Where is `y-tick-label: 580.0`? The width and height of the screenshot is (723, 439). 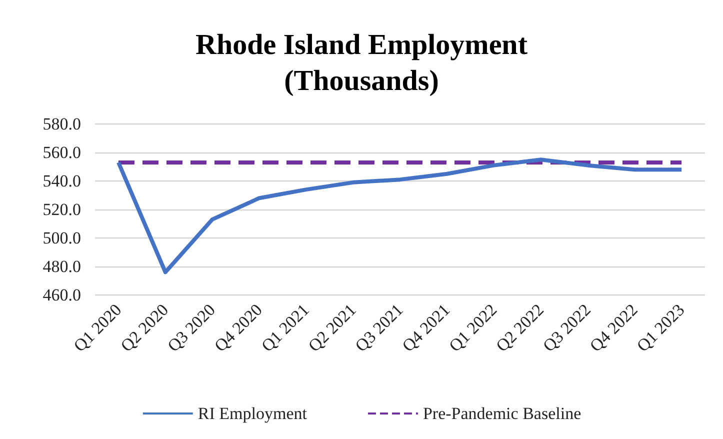 y-tick-label: 580.0 is located at coordinates (61, 124).